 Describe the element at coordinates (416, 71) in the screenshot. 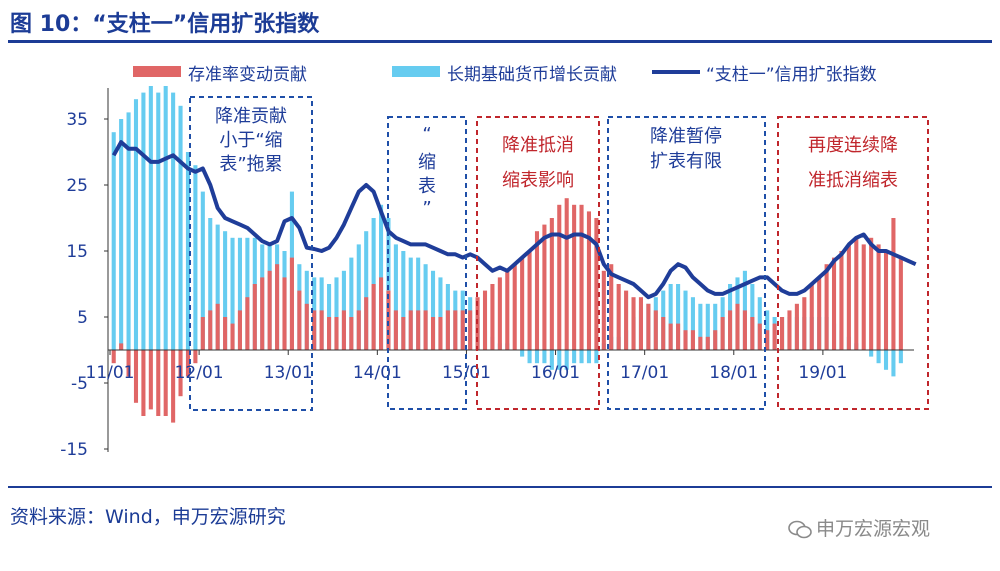

I see `legend-swatch-base-money` at that location.